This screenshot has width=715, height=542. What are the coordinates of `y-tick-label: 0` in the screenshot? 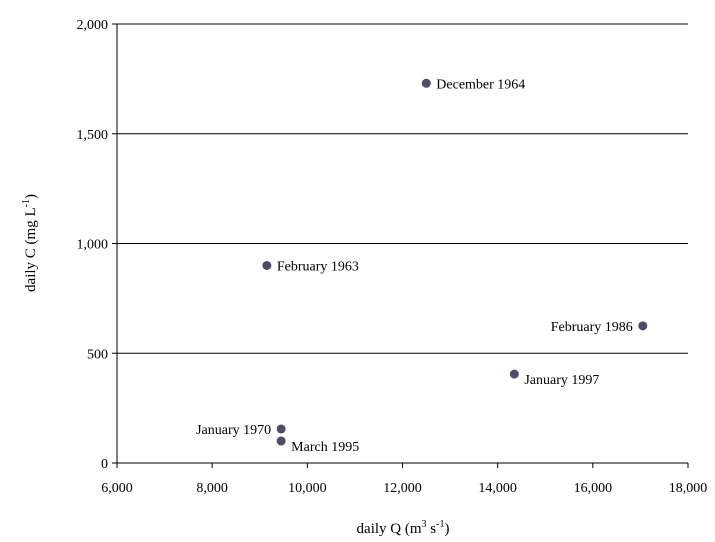 It's located at (104, 464).